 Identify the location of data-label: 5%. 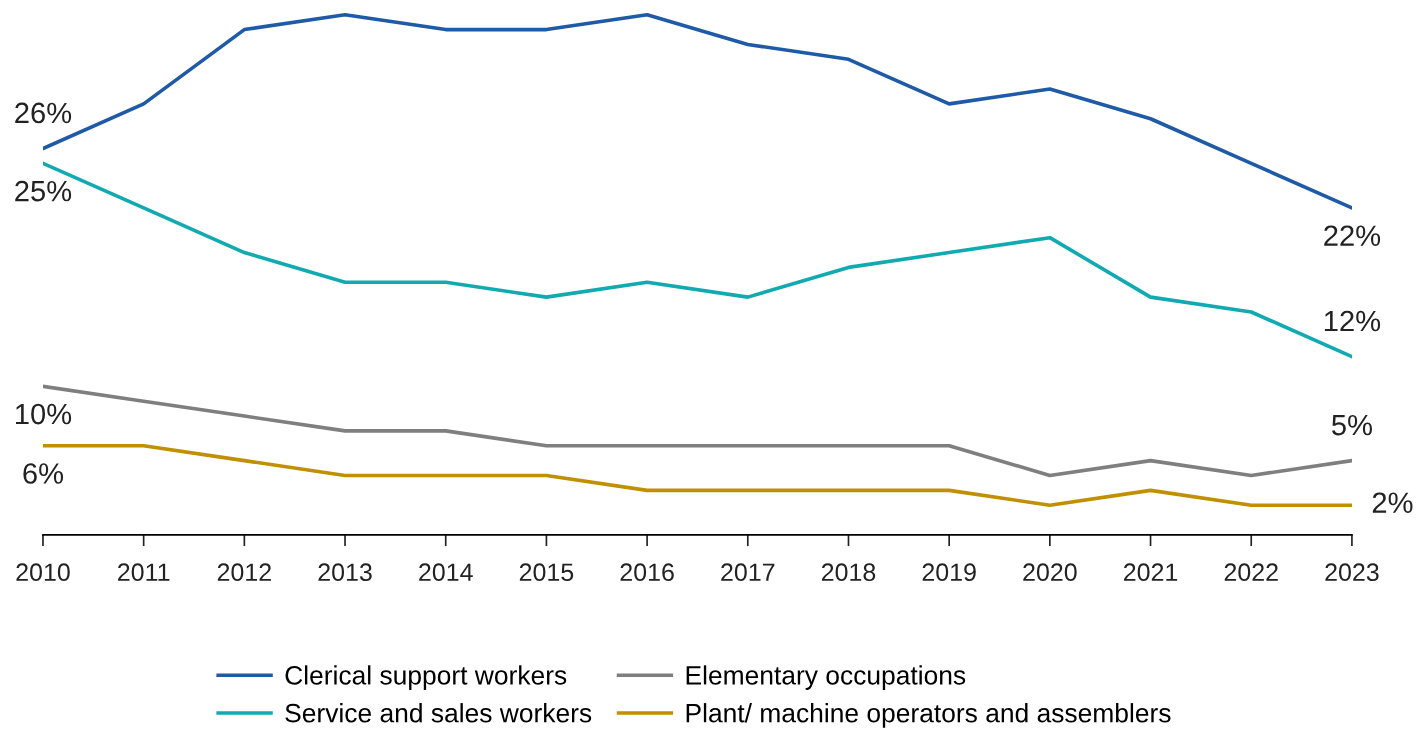
(1352, 425).